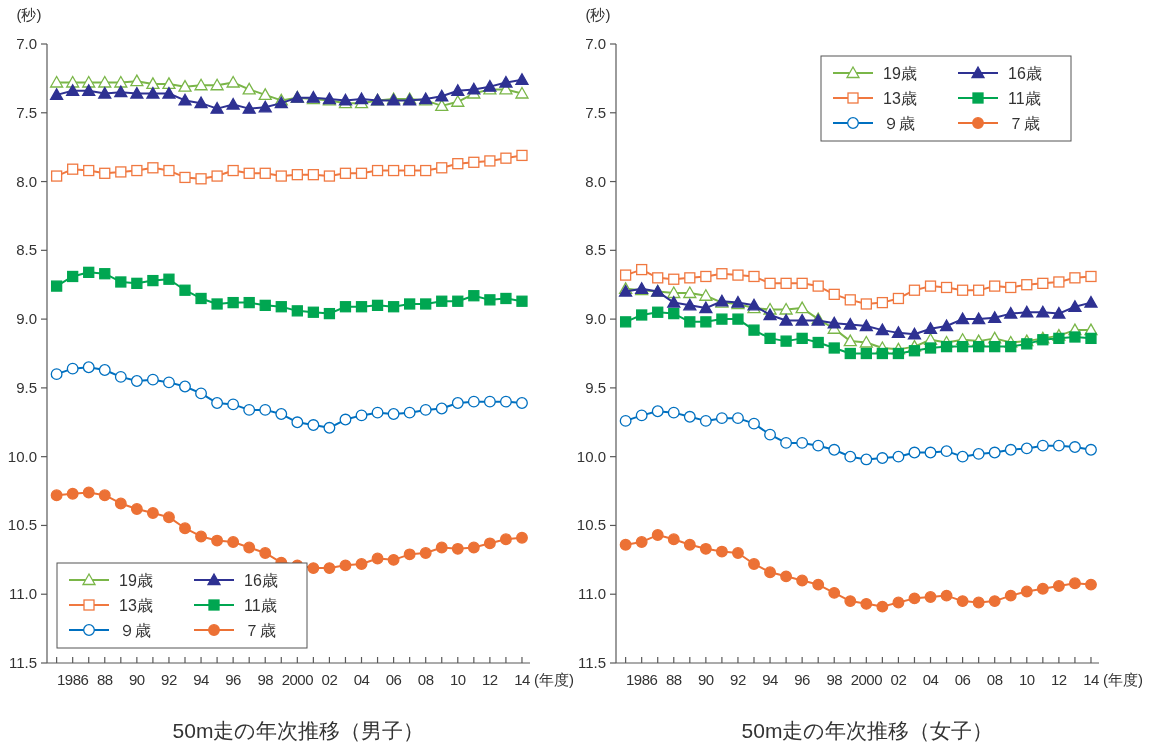 The image size is (1165, 746). What do you see at coordinates (298, 730) in the screenshot?
I see `text: 50m走の年次推移（男子）` at bounding box center [298, 730].